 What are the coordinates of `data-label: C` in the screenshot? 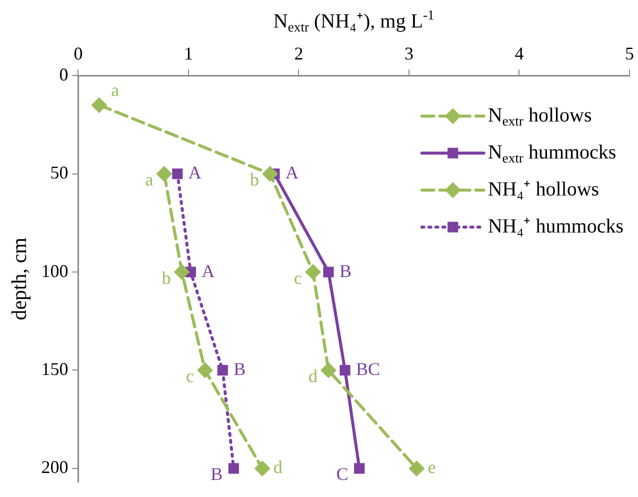 It's located at (342, 474).